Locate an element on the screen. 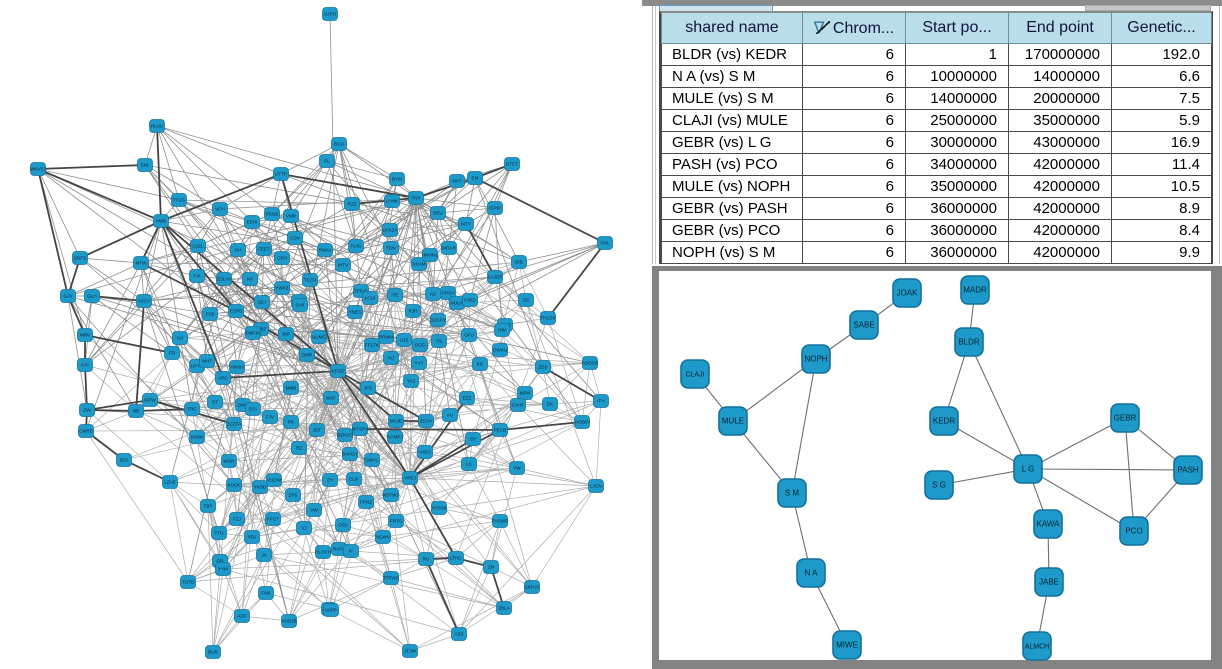  svg-text: YWPZ is located at coordinates (281, 288).